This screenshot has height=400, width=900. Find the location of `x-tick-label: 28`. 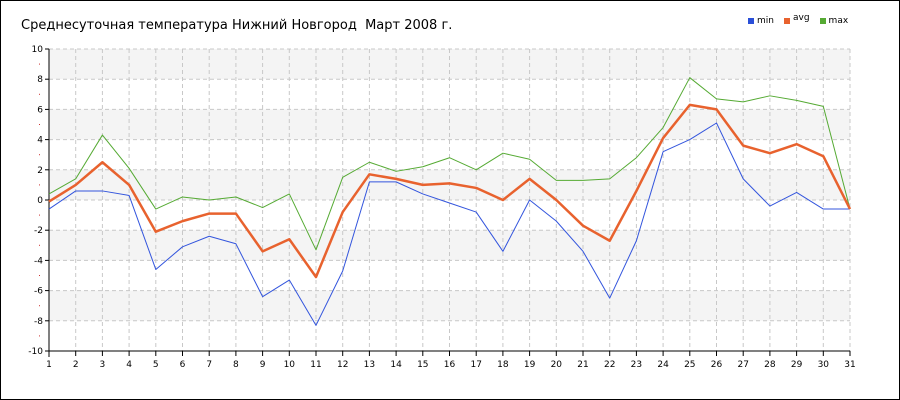

x-tick-label: 28 is located at coordinates (770, 365).